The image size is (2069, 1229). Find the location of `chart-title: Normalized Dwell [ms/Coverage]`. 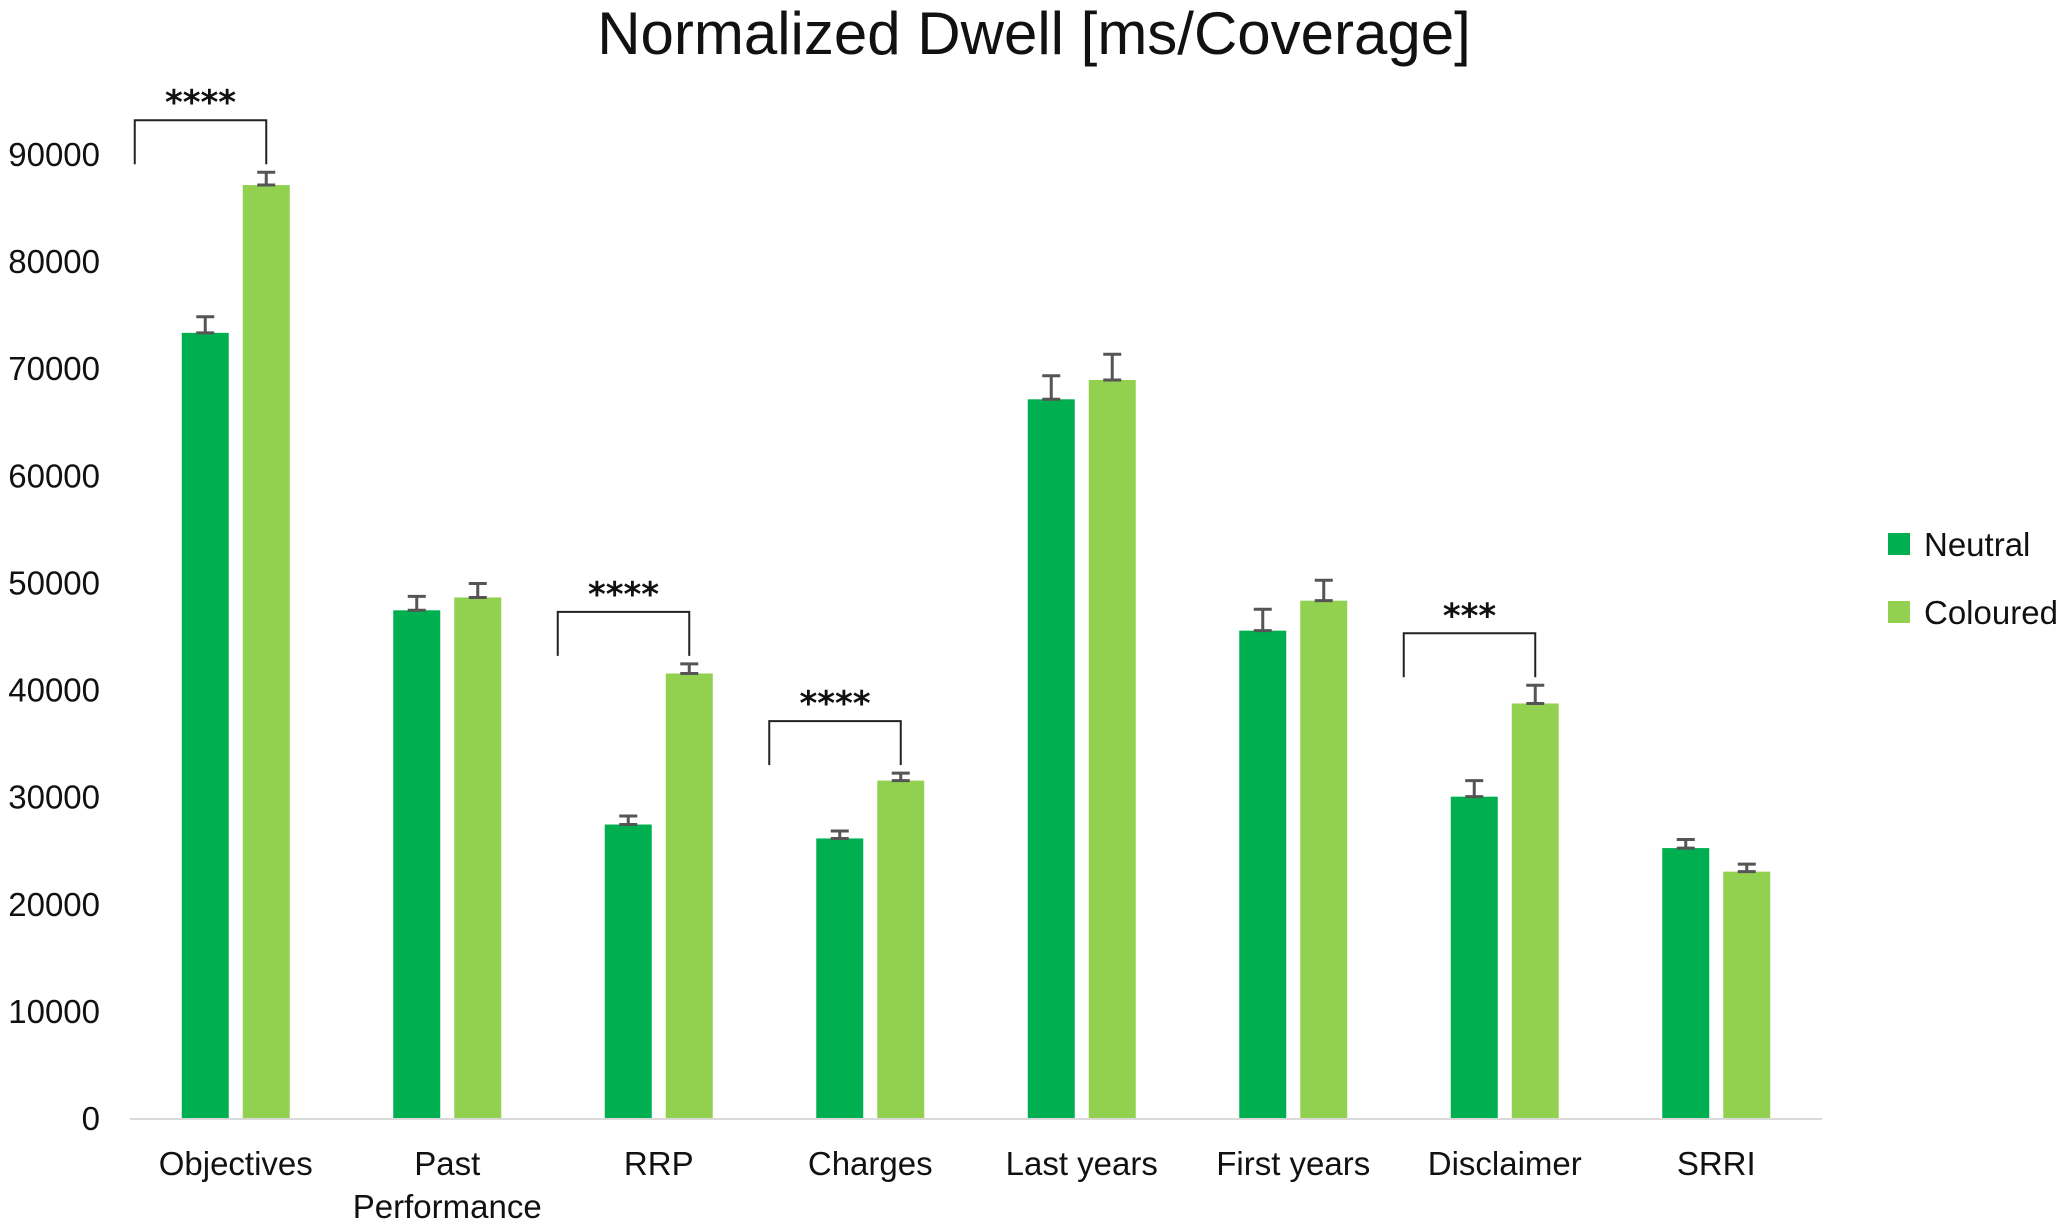

chart-title: Normalized Dwell [ms/Coverage] is located at coordinates (1034, 33).